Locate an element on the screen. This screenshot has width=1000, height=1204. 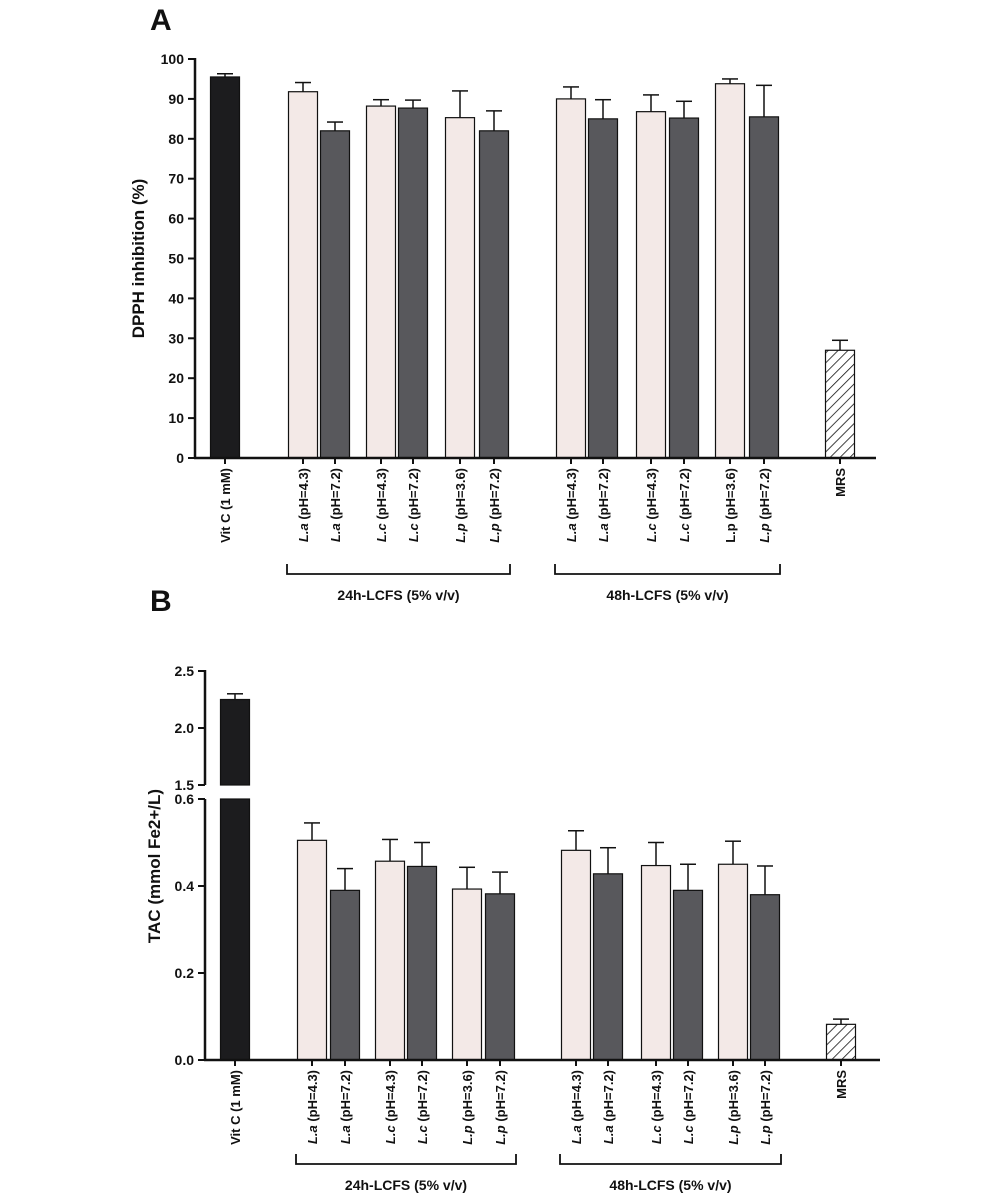
y-tick-label: 10 is located at coordinates (176, 418).